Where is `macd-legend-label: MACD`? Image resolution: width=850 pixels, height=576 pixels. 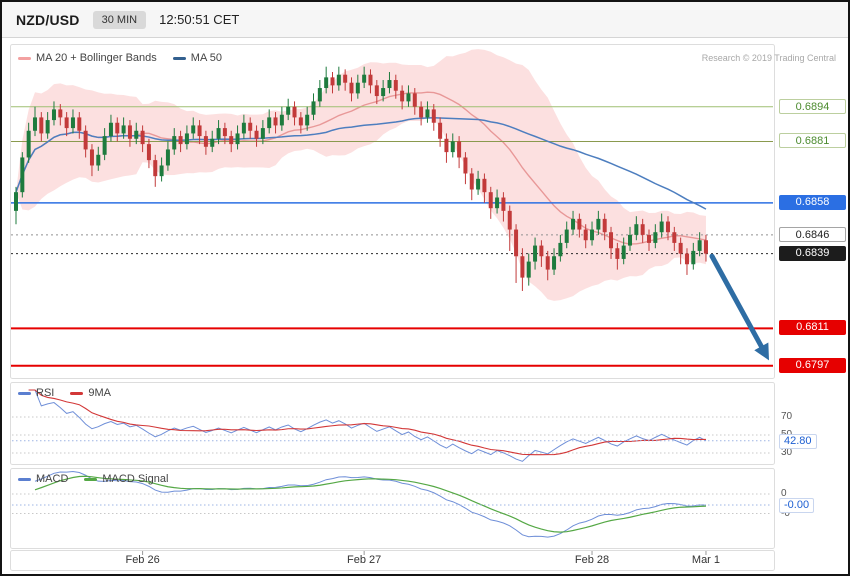
macd-legend-label: MACD is located at coordinates (52, 479).